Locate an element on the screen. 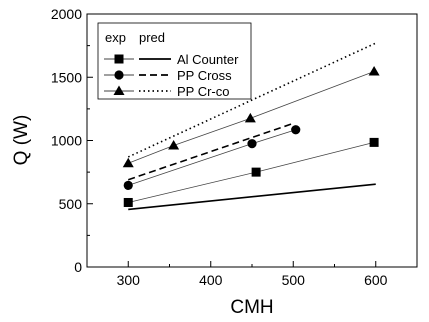  exp-line-al-counter is located at coordinates (251, 172).